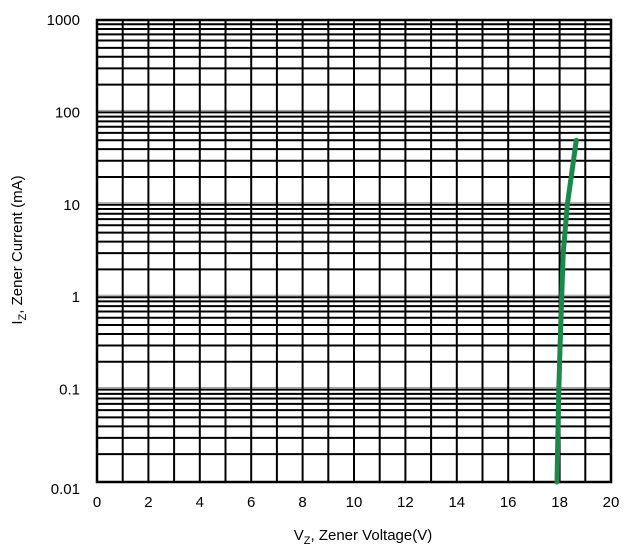  I want to click on x-tick-label: 0, so click(97, 502).